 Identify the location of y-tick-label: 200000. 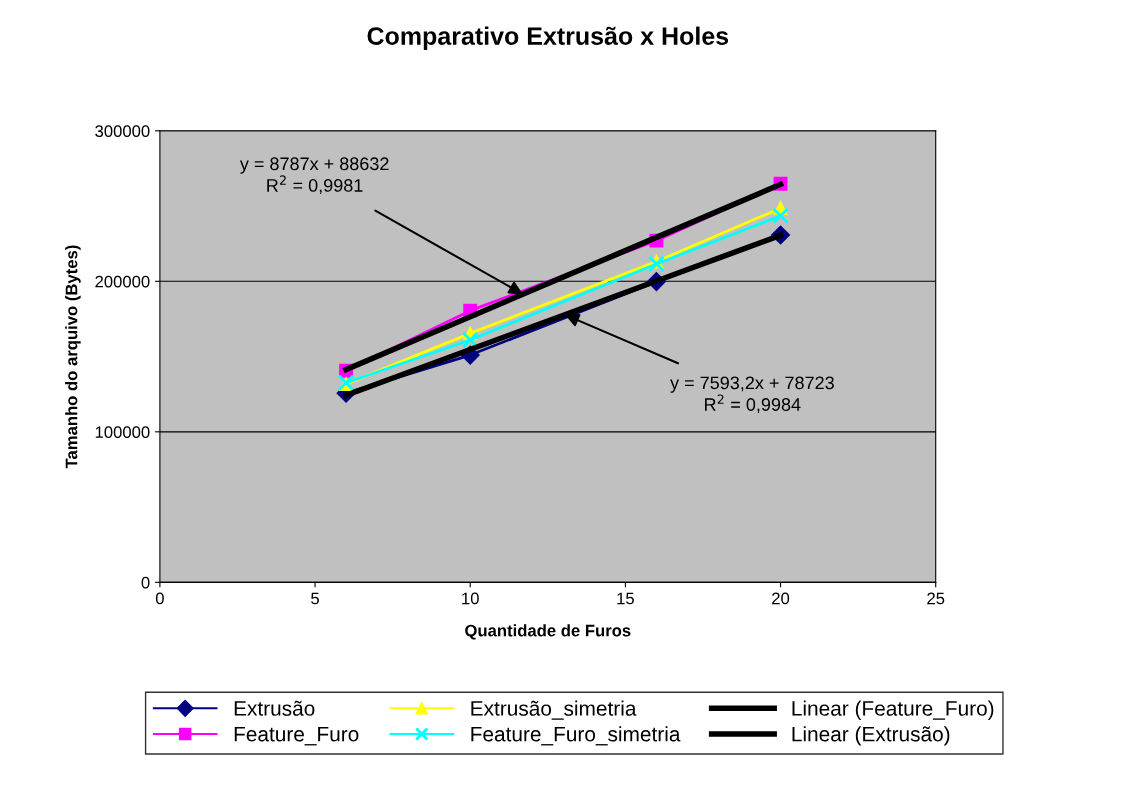
(122, 281).